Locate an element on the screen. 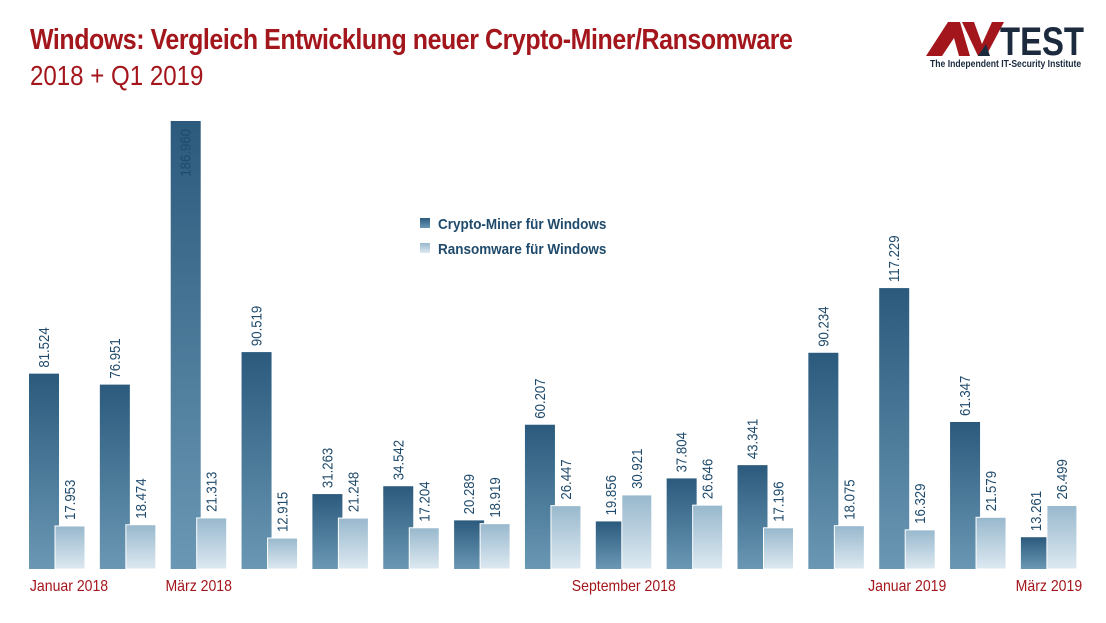 This screenshot has height=623, width=1106. value-label-crypto-miner: 20.289 is located at coordinates (468, 494).